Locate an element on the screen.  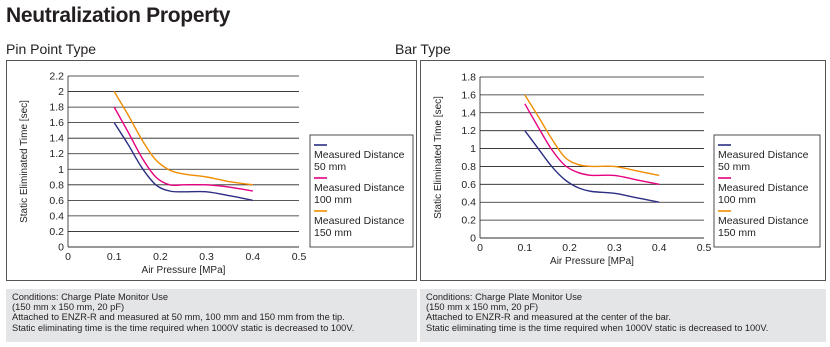
chart-title-pin-point: Pin Point Type is located at coordinates (51, 49).